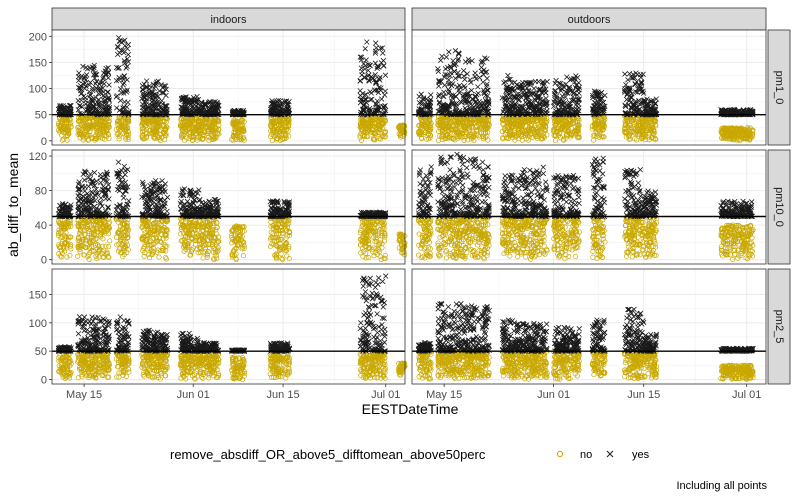 The image size is (799, 499). What do you see at coordinates (38, 324) in the screenshot?
I see `y-tick-label: 100` at bounding box center [38, 324].